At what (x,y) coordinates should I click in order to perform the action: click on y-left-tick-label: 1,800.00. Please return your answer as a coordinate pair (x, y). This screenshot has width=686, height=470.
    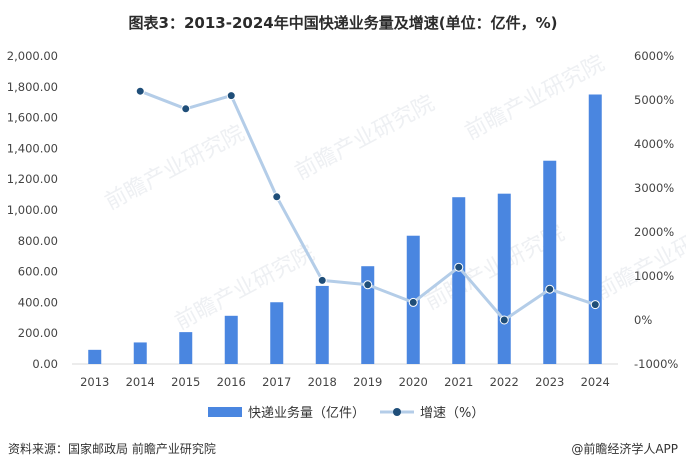
    Looking at the image, I should click on (32, 87).